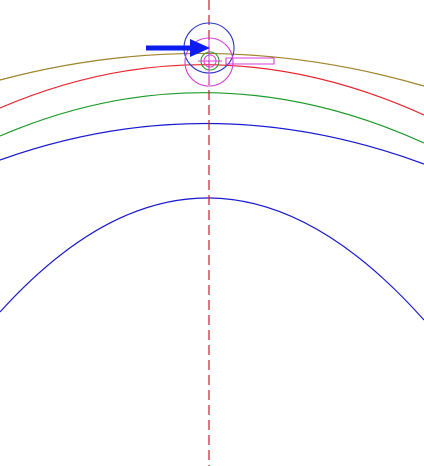 This screenshot has height=466, width=424. I want to click on arc-green, so click(212, 118).